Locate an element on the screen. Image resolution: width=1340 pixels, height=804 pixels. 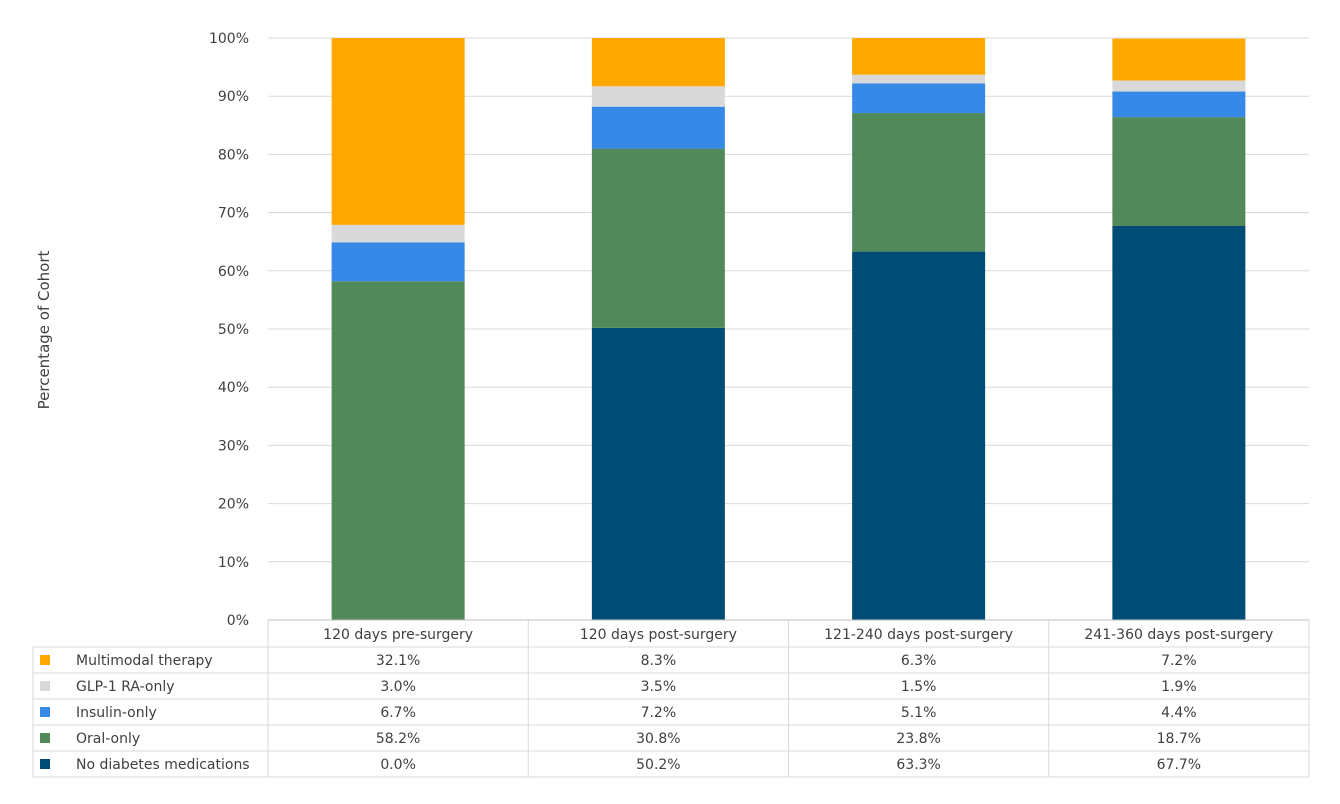
data-label: 4.4% is located at coordinates (1179, 713).